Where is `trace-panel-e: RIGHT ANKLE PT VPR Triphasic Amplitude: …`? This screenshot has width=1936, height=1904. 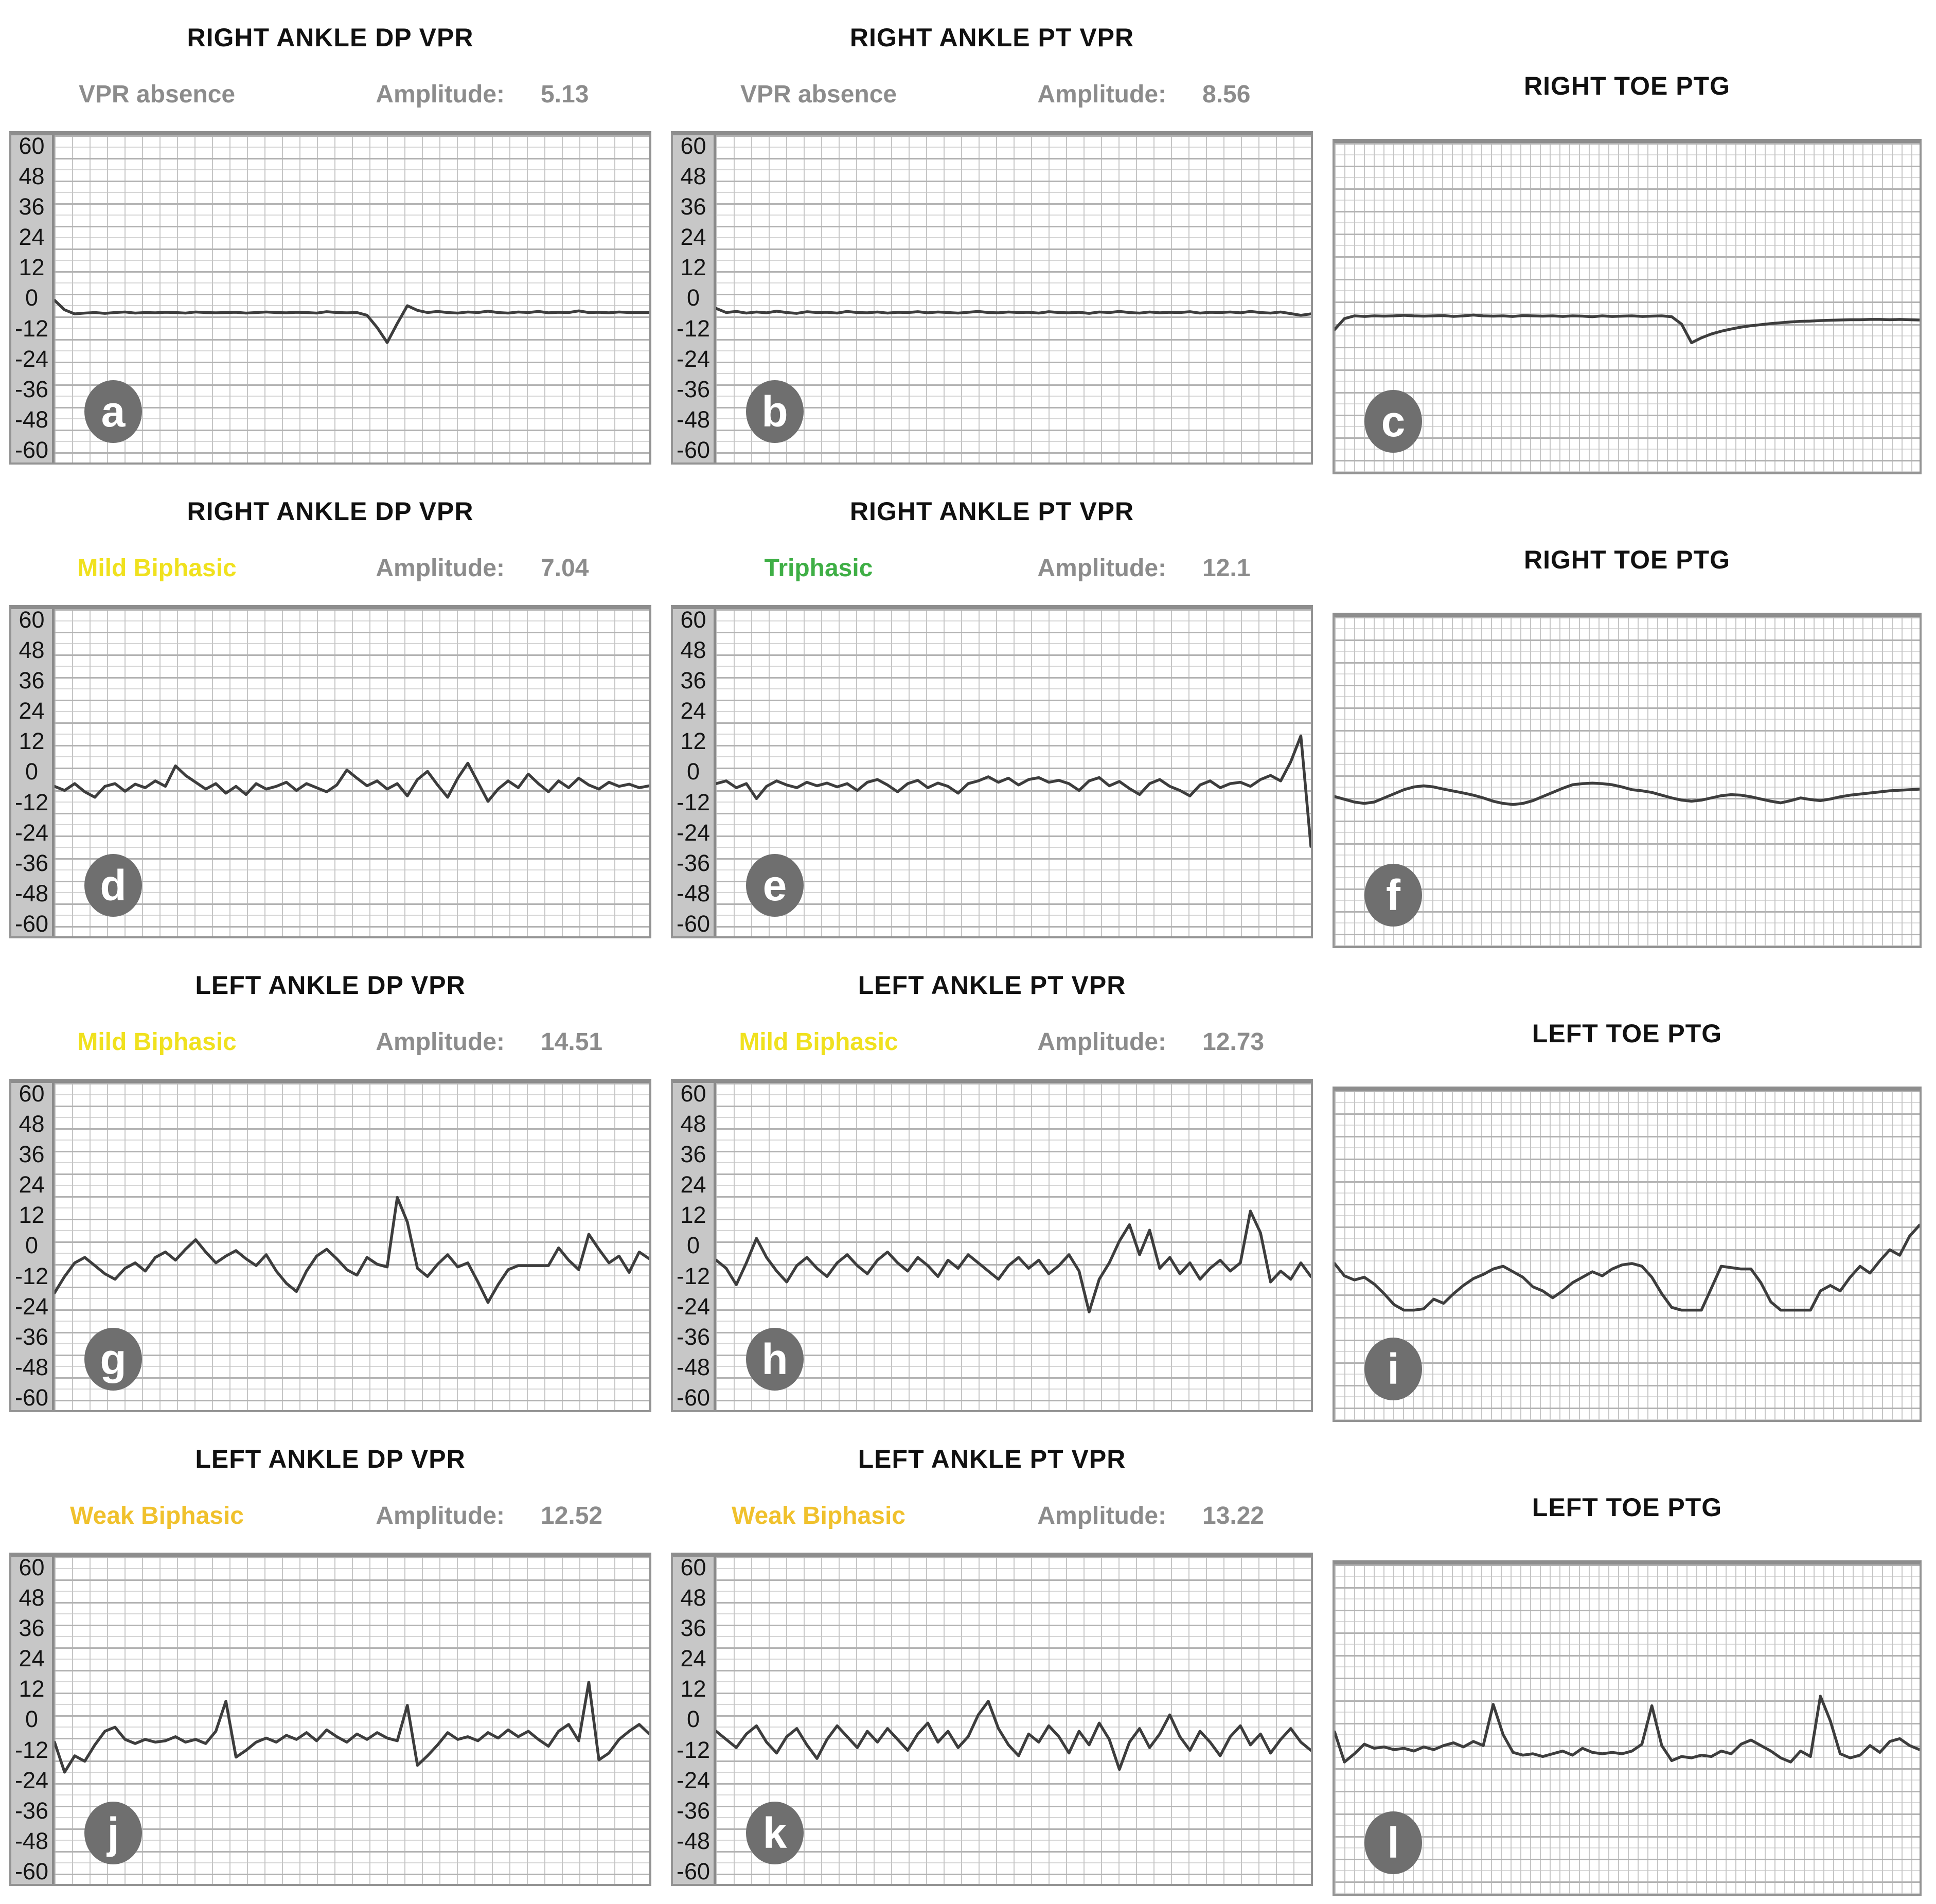
trace-panel-e: RIGHT ANKLE PT VPR Triphasic Amplitude: … is located at coordinates (992, 712).